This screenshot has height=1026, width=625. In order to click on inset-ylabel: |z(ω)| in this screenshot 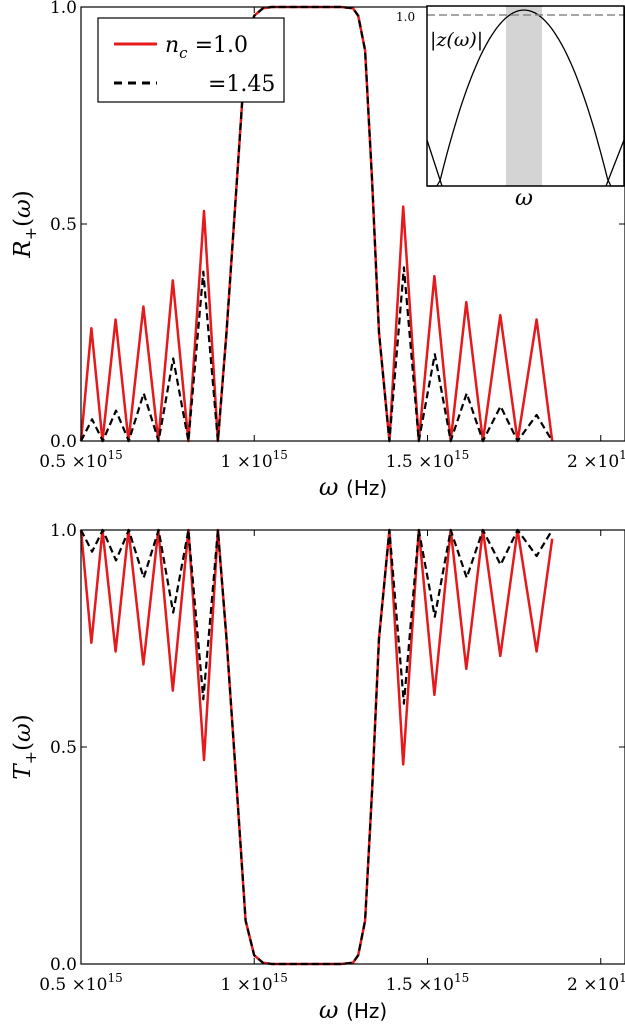, I will do `click(456, 40)`.